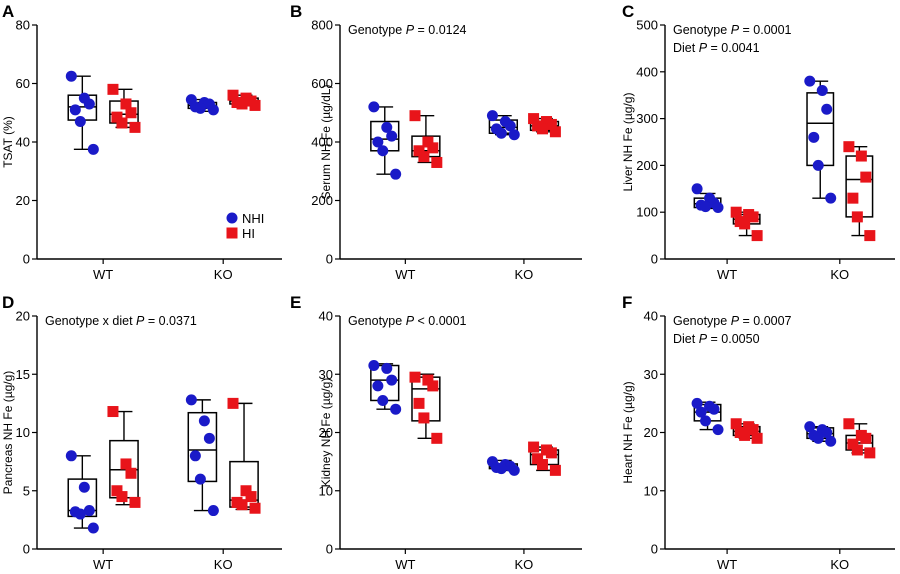 This screenshot has height=574, width=900. Describe the element at coordinates (253, 218) in the screenshot. I see `legend-nhi-label: NHI` at that location.